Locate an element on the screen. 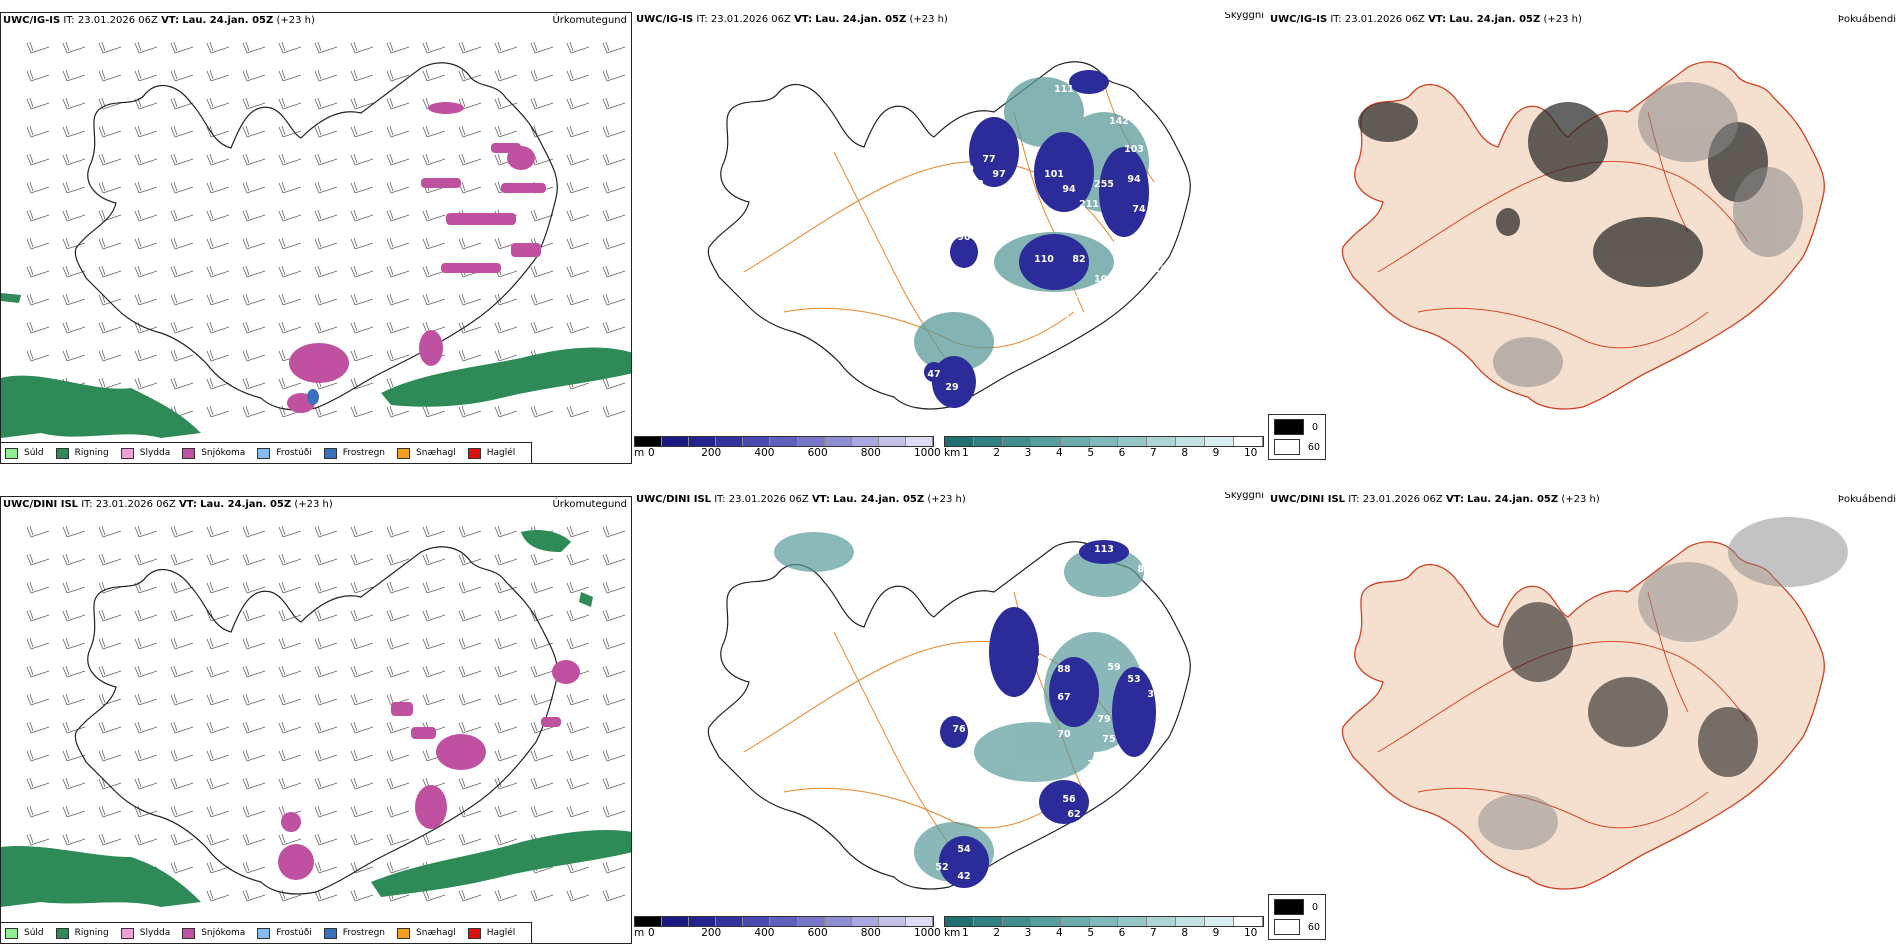 The width and height of the screenshot is (1900, 950). height-colorbar: m 0 200 400 600 800 1000 is located at coordinates (787, 447).